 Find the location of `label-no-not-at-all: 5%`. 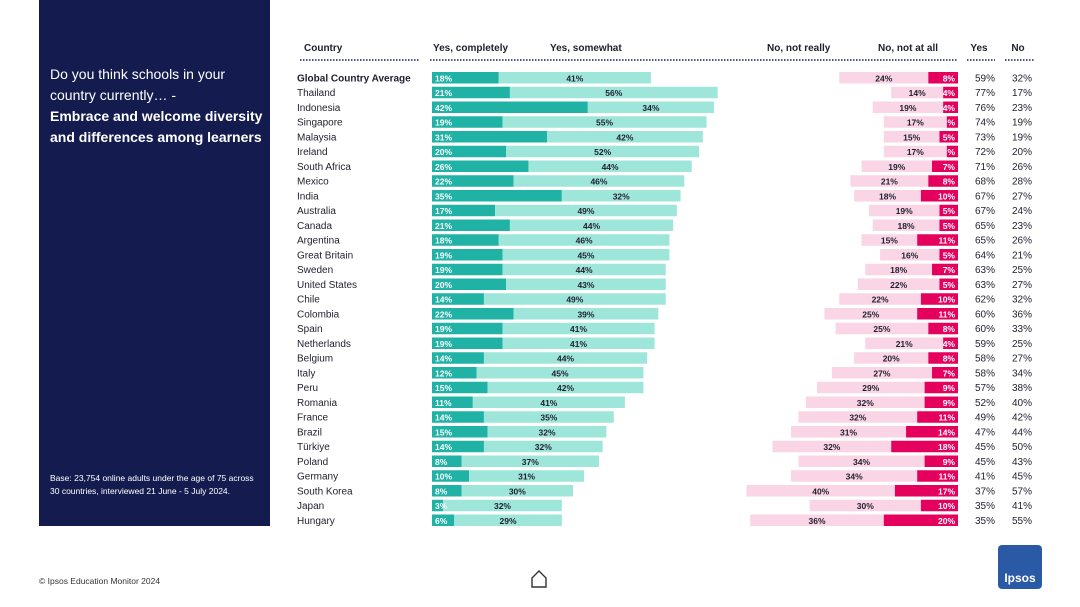

label-no-not-at-all: 5% is located at coordinates (949, 137).